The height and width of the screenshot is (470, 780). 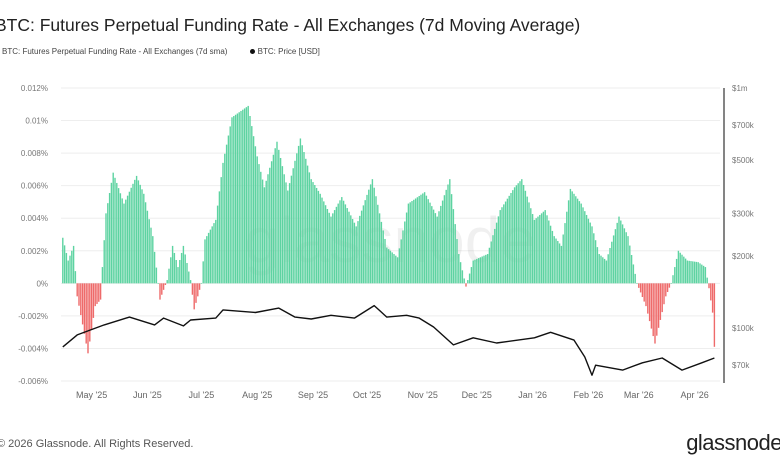 What do you see at coordinates (34, 186) in the screenshot?
I see `y-left-tick-label: 0.006%` at bounding box center [34, 186].